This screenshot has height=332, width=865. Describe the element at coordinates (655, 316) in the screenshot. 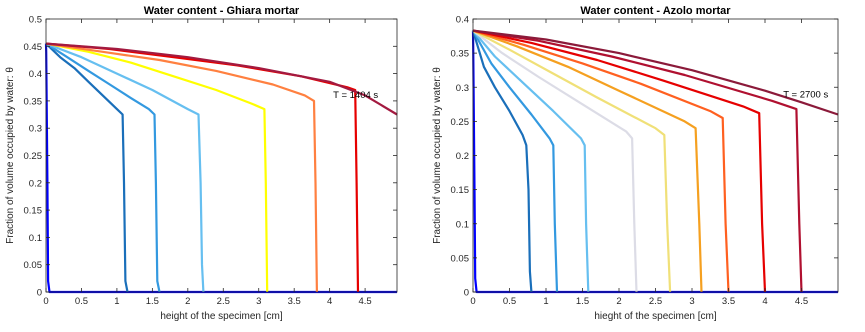

I see `x-axis-label: hieght of the specimen [cm]` at that location.